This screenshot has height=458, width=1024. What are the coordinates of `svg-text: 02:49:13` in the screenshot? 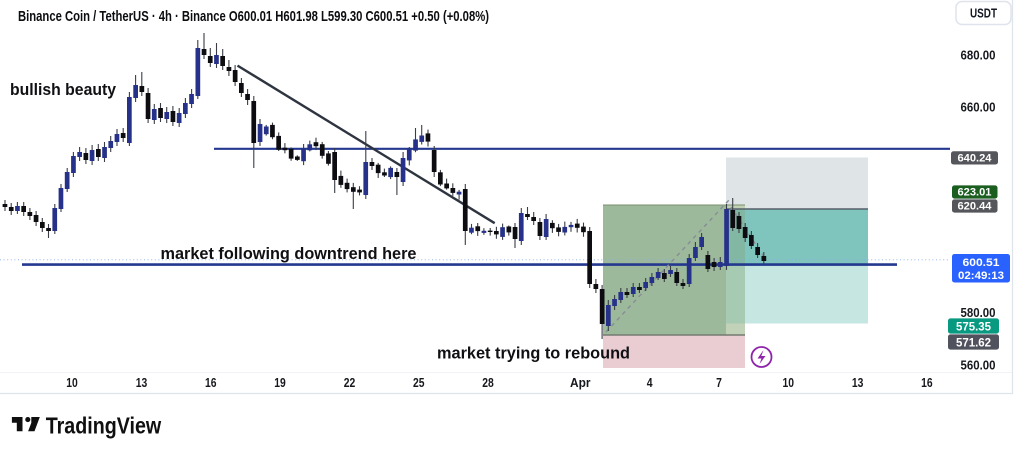 It's located at (981, 276).